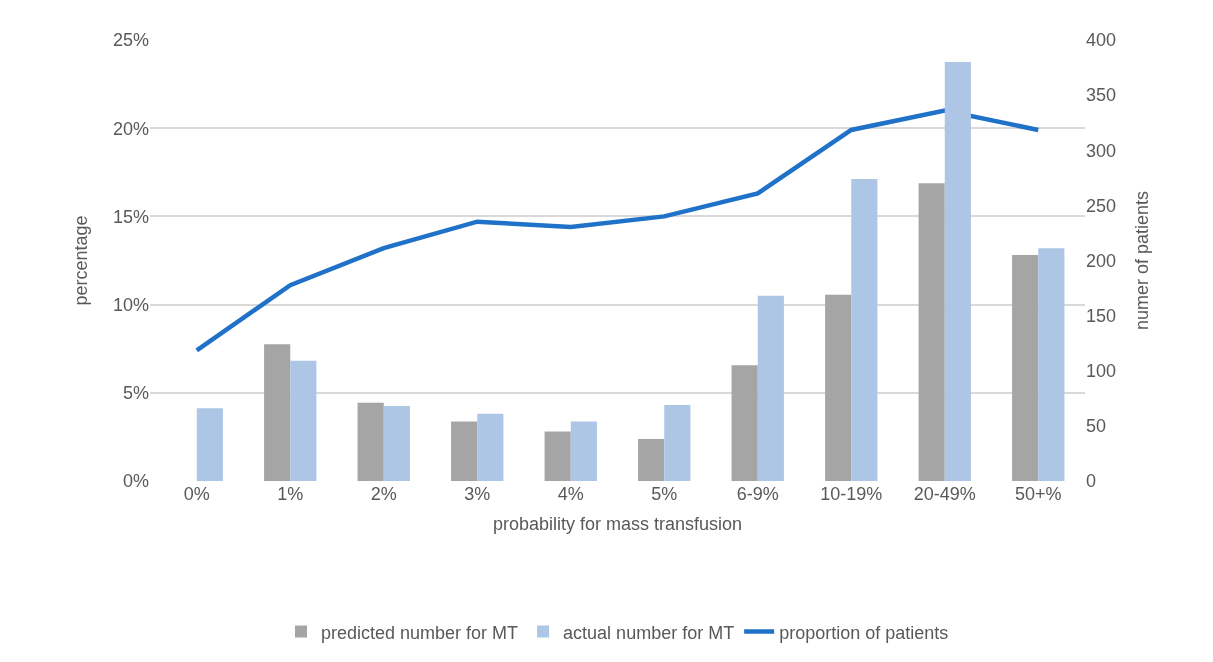  What do you see at coordinates (1101, 371) in the screenshot?
I see `y2-tick-label: 100` at bounding box center [1101, 371].